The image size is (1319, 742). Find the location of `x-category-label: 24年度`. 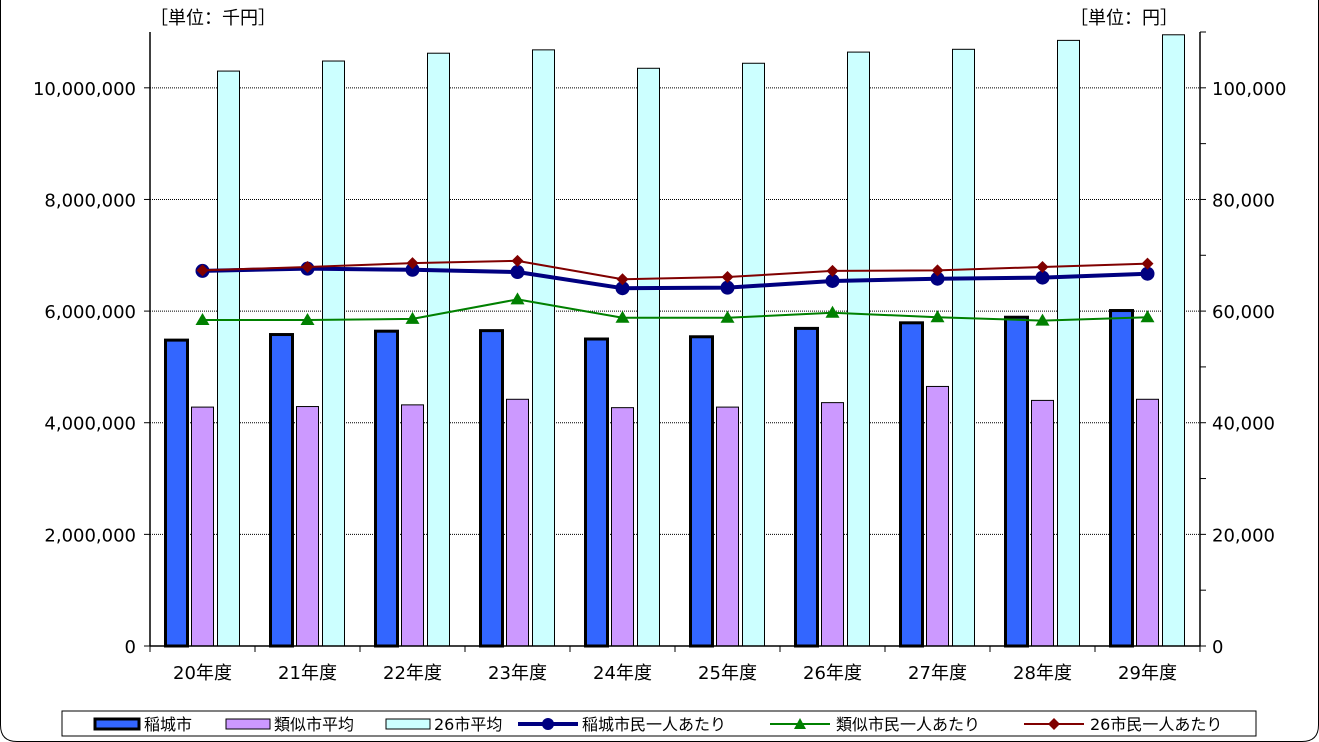

x-category-label: 24年度 is located at coordinates (622, 673).